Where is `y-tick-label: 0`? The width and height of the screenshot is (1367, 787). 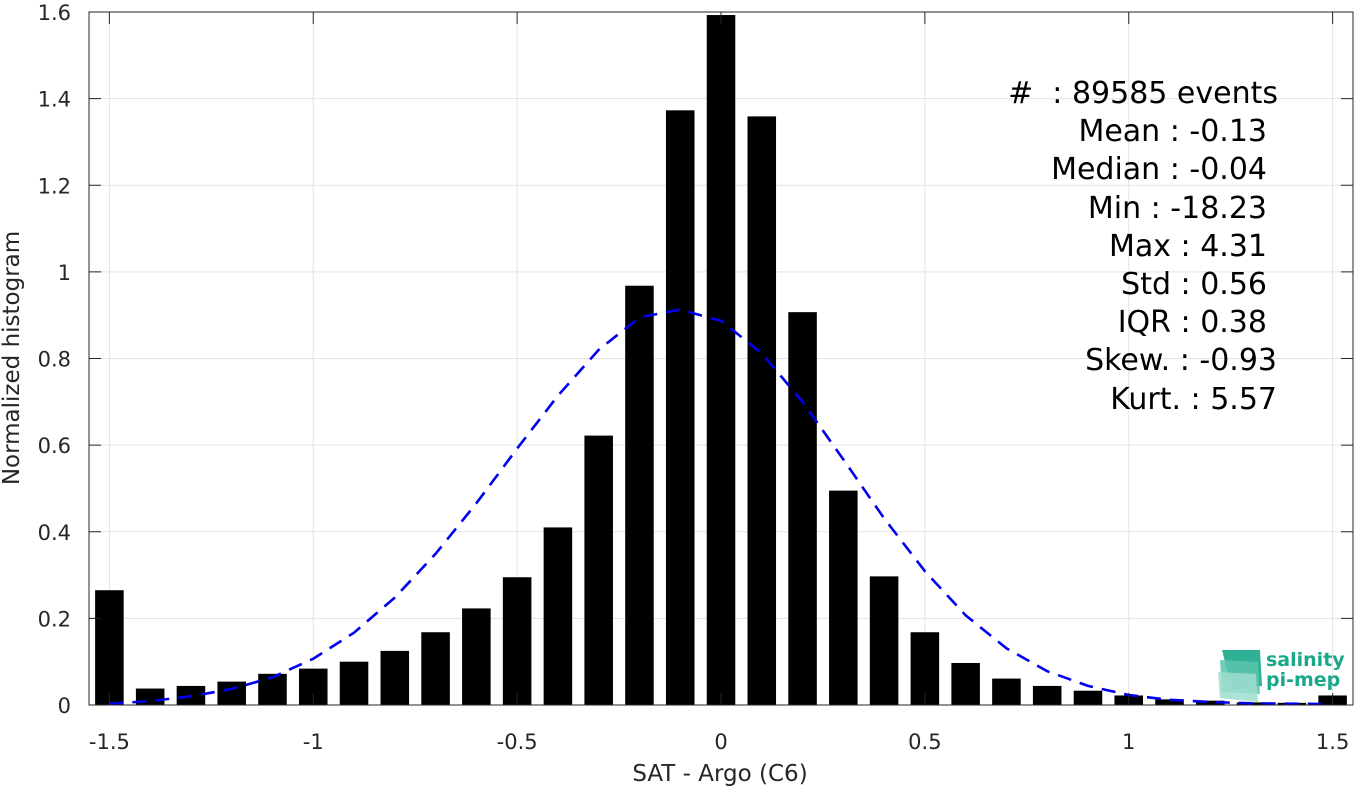 y-tick-label: 0 is located at coordinates (64, 706).